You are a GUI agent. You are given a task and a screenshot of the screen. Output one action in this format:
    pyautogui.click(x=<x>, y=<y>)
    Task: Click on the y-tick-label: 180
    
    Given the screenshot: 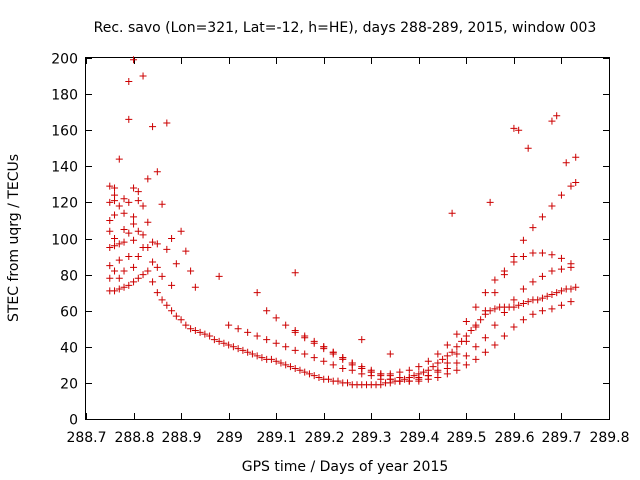 What is the action you would take?
    pyautogui.click(x=64, y=96)
    